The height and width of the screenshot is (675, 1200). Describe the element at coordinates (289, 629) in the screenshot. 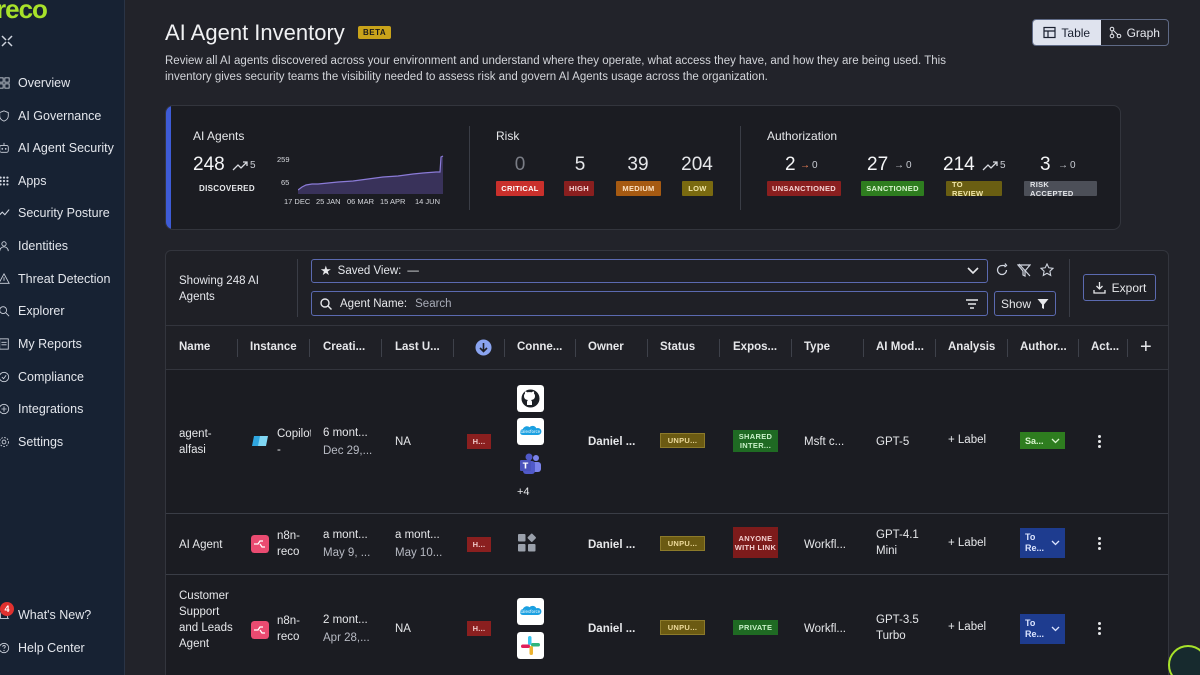

I see `instance-name: n8n-reco` at that location.